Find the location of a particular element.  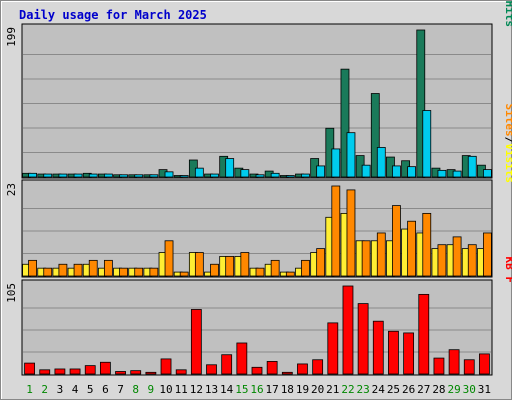

legend-entry: Sites is located at coordinates (507, 120).